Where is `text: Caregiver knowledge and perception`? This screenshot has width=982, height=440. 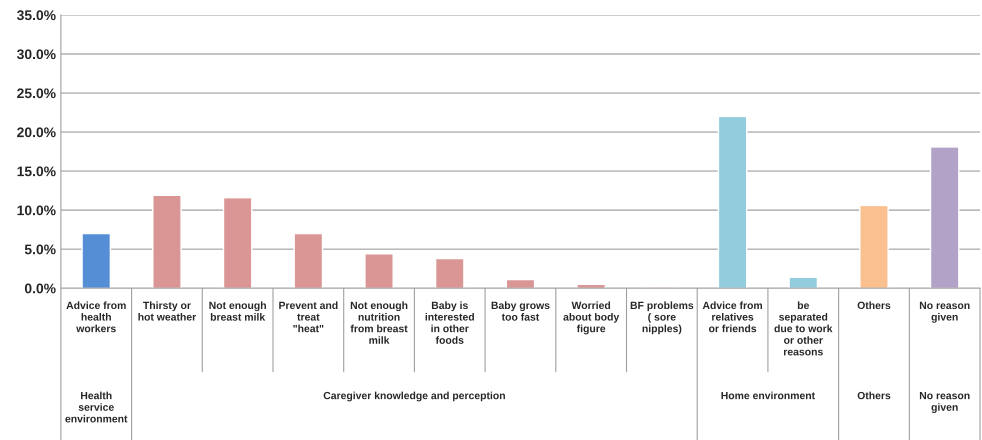
text: Caregiver knowledge and perception is located at coordinates (414, 397).